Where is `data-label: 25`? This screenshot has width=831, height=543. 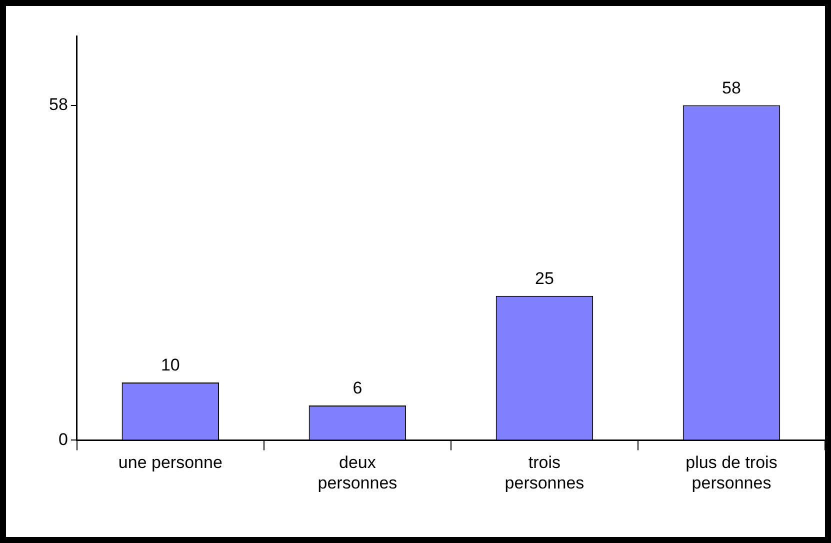 data-label: 25 is located at coordinates (544, 278).